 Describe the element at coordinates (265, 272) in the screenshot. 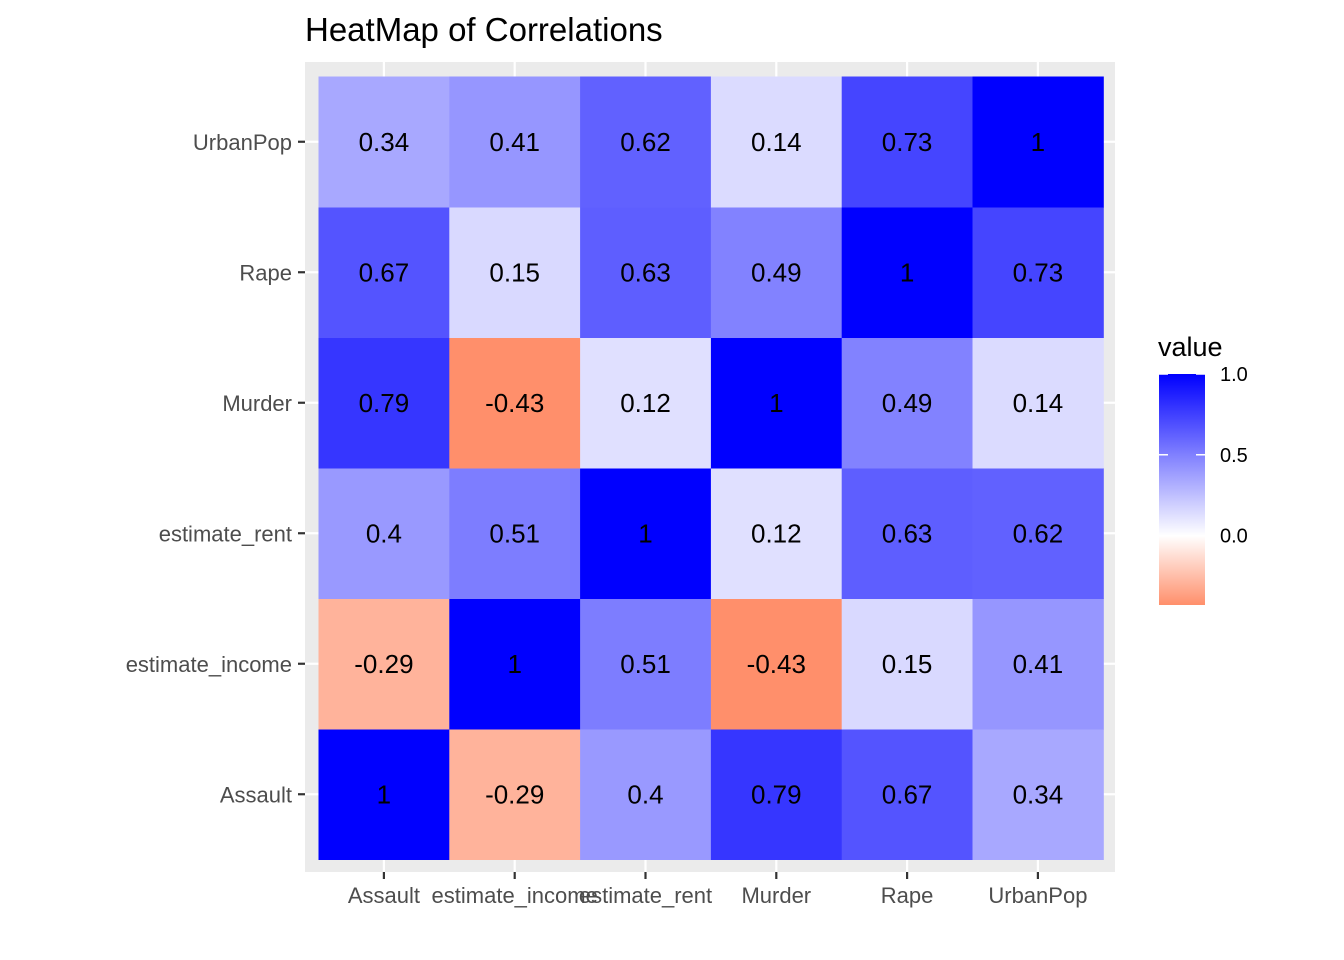

I see `y-tick-label: Rape` at that location.